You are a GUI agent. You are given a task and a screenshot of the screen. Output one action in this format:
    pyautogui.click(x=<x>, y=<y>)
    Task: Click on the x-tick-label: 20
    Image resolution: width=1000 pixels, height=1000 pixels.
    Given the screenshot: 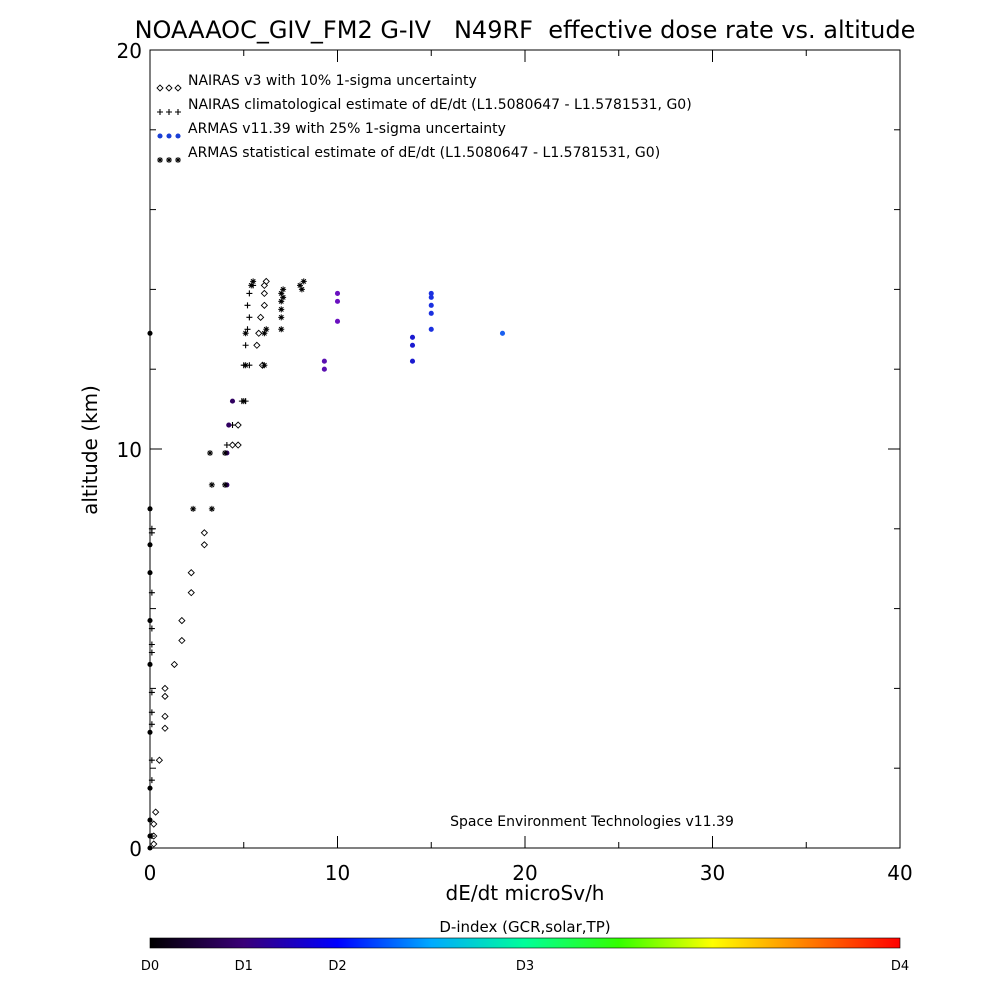 What is the action you would take?
    pyautogui.click(x=524, y=873)
    